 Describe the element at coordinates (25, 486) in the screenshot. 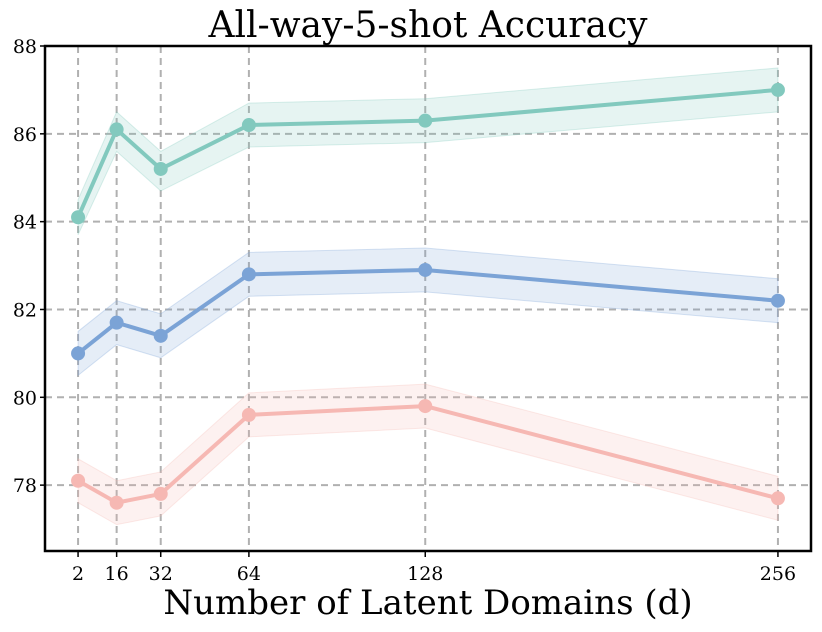

I see `y-tick-label: 78` at that location.